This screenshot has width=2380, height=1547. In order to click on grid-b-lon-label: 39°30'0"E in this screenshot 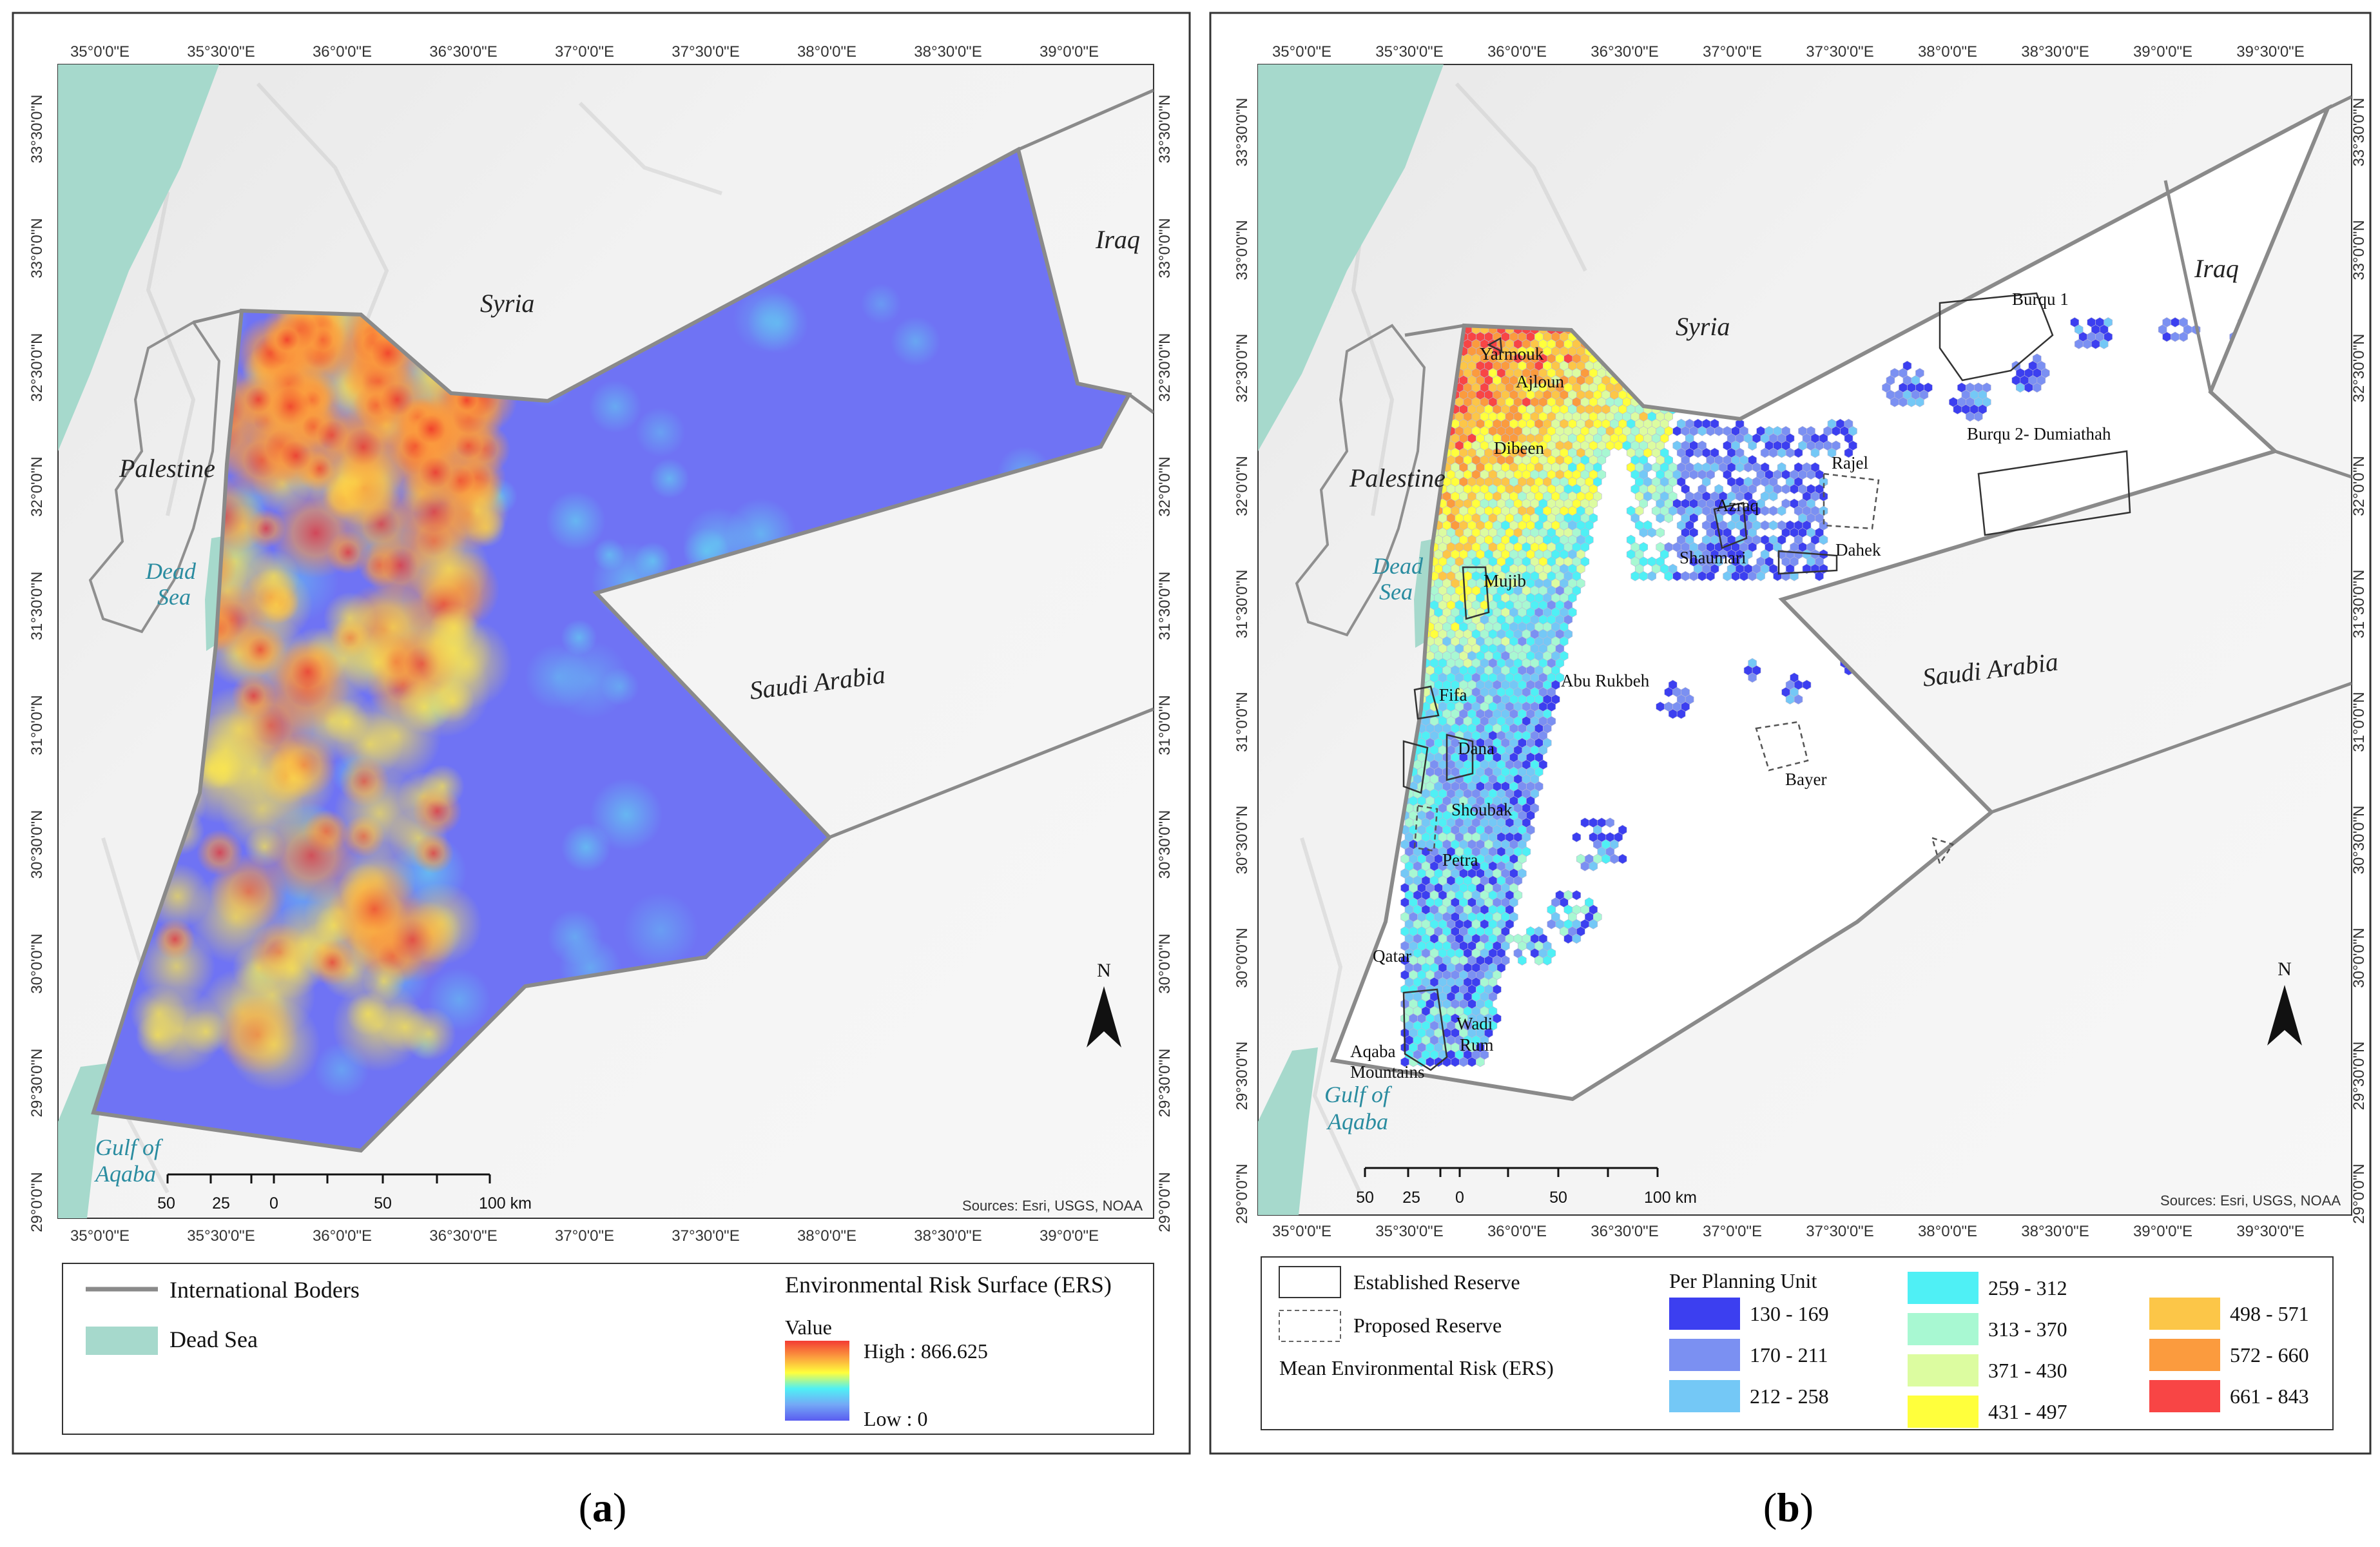, I will do `click(2270, 1231)`.